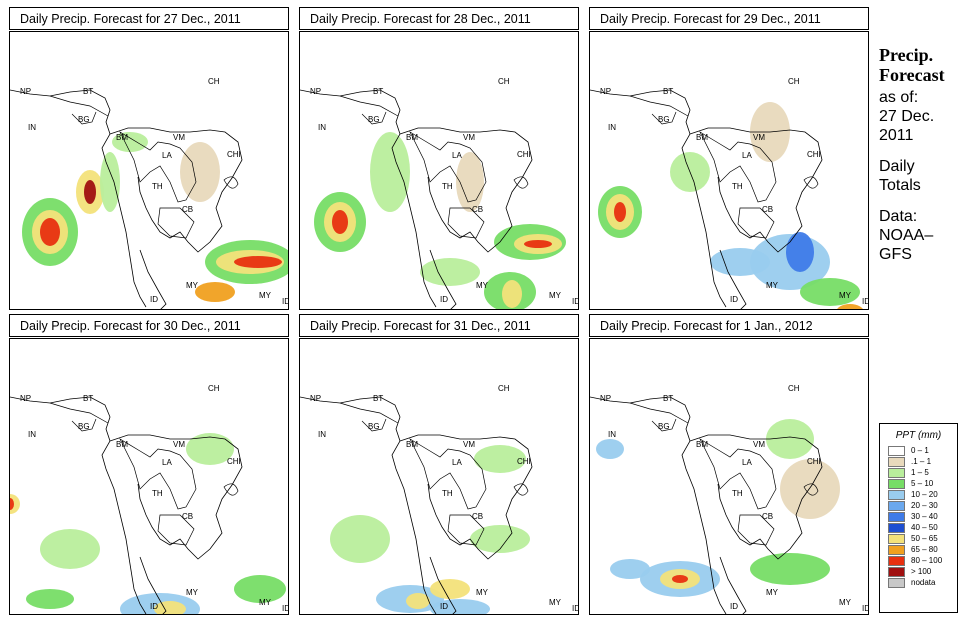 The width and height of the screenshot is (965, 633). What do you see at coordinates (729, 18) in the screenshot?
I see `panel-title: Daily Precip. Forecast for 29 Dec., 2011` at bounding box center [729, 18].